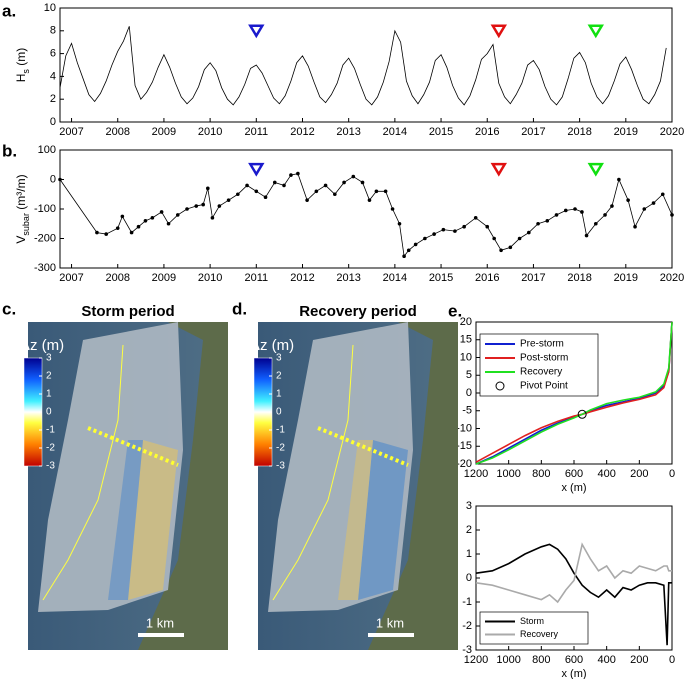  What do you see at coordinates (164, 132) in the screenshot?
I see `x-tick-label: 2009` at bounding box center [164, 132].